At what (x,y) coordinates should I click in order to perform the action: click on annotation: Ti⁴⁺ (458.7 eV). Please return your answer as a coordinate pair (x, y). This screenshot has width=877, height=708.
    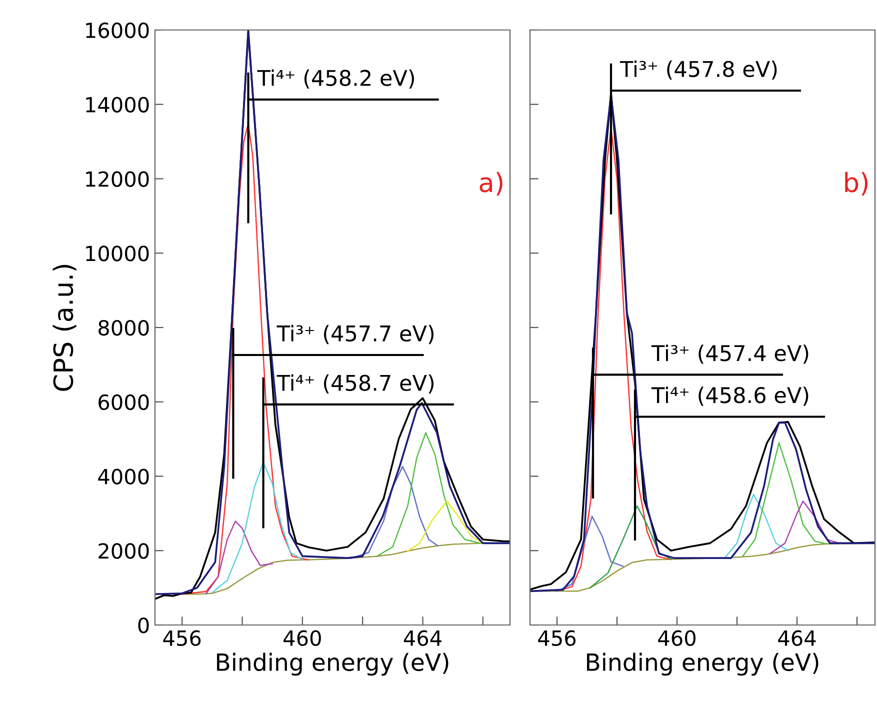
    Looking at the image, I should click on (355, 384).